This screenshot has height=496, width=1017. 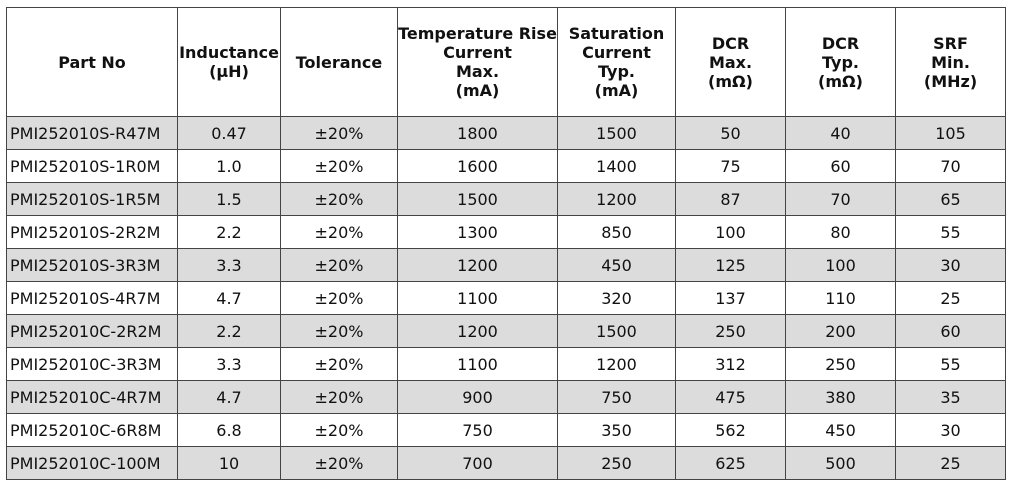 What do you see at coordinates (950, 62) in the screenshot?
I see `column-header-srf-min: SRF Min. (MHz)` at bounding box center [950, 62].